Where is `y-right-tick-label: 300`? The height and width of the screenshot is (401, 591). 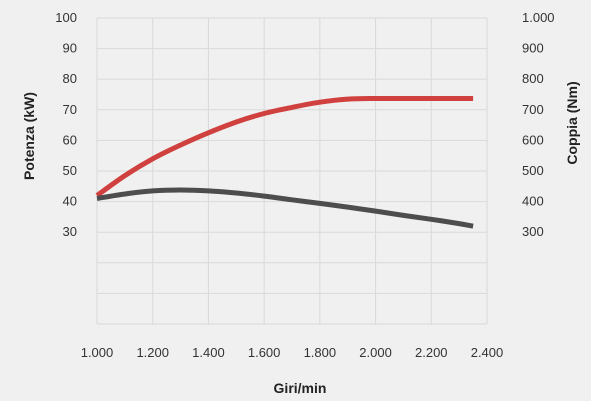
y-right-tick-label: 300 is located at coordinates (533, 231).